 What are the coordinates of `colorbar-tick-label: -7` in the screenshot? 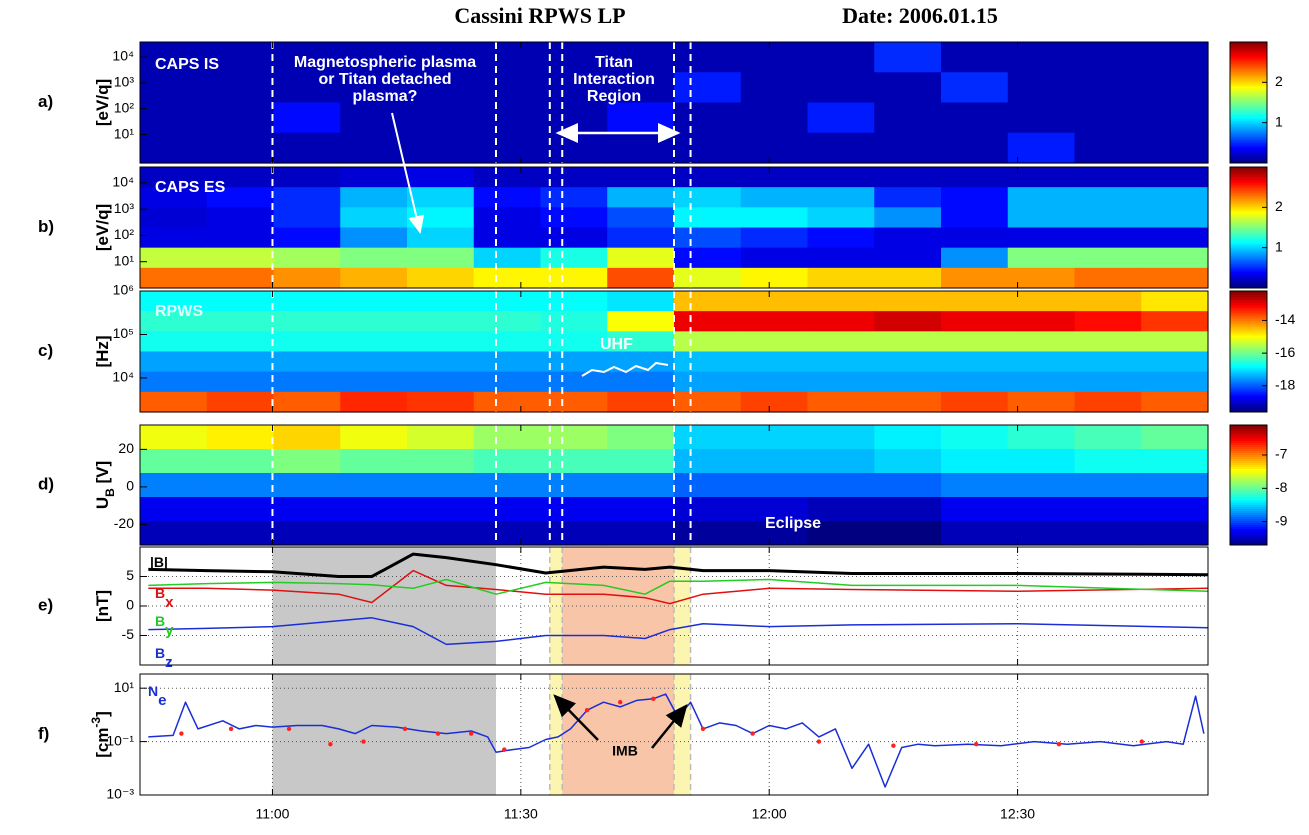 It's located at (1281, 454).